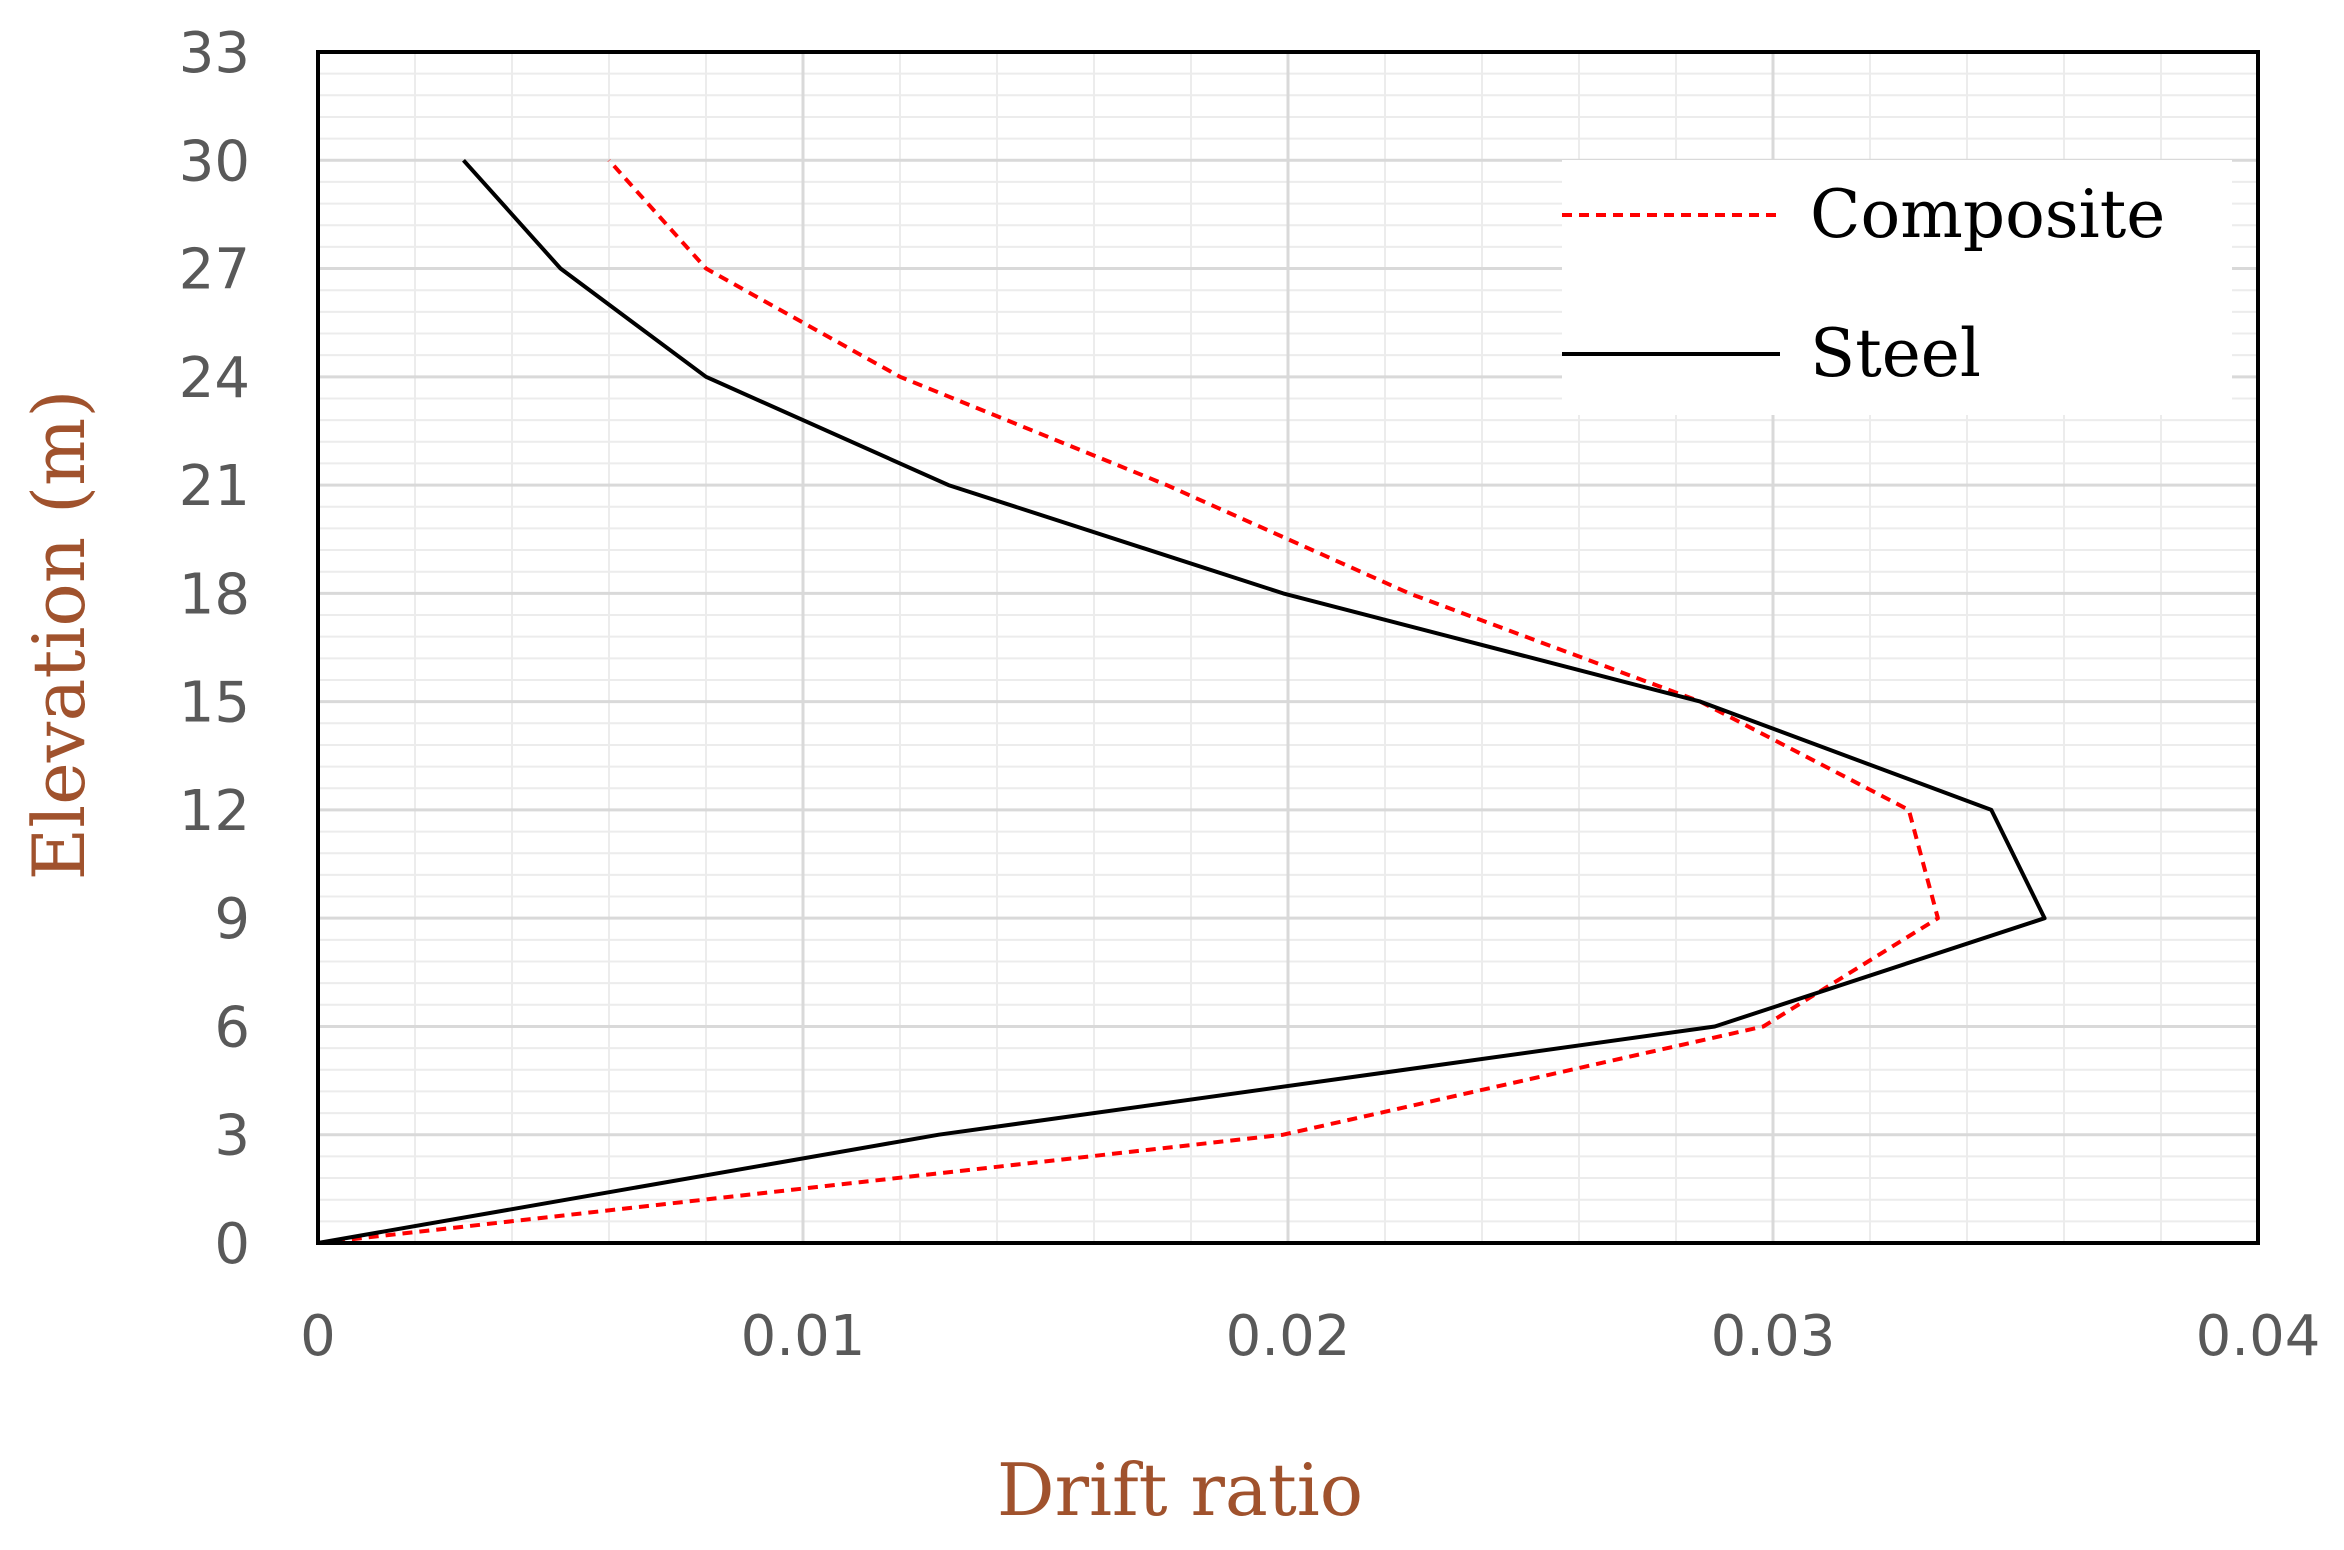 This screenshot has height=1550, width=2344. Describe the element at coordinates (214, 161) in the screenshot. I see `y-tick-label: 30` at that location.